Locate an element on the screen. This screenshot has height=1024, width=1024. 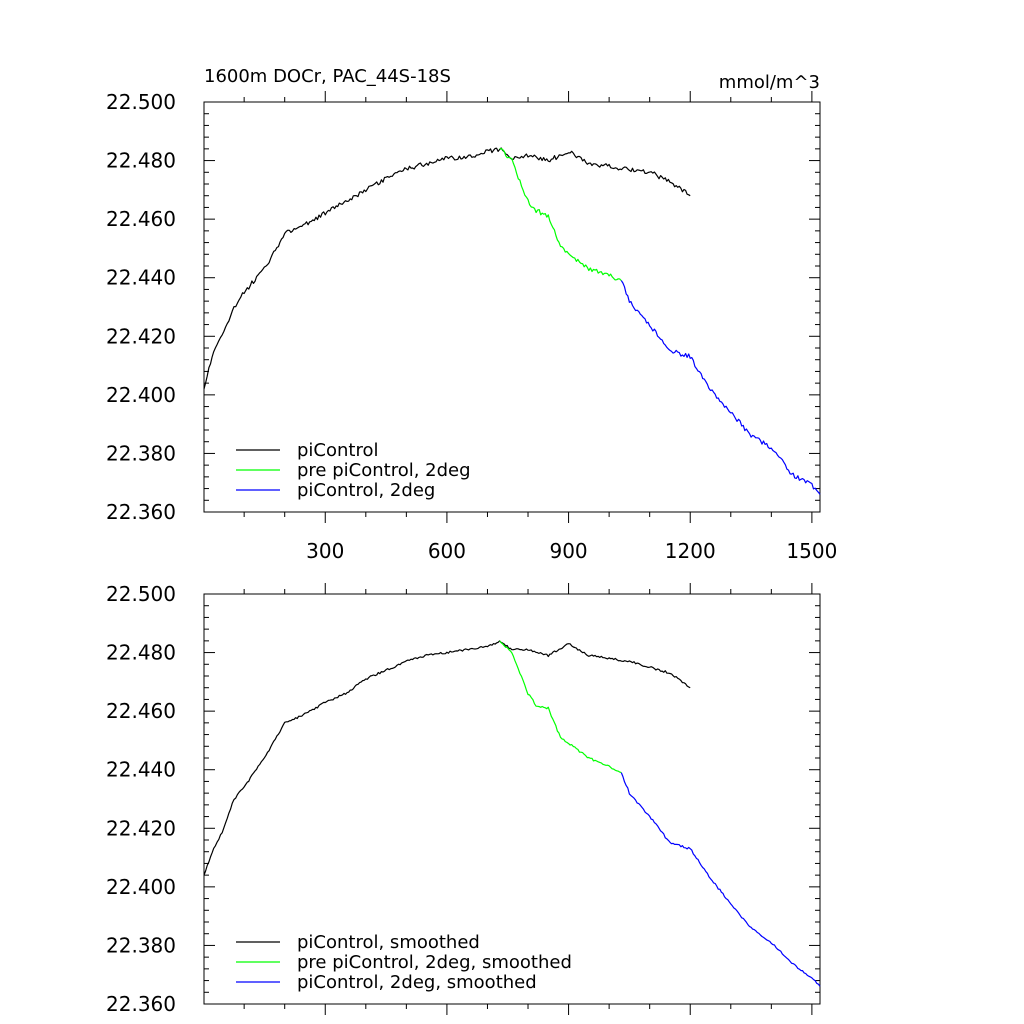
x-tick-label: 600 is located at coordinates (447, 551).